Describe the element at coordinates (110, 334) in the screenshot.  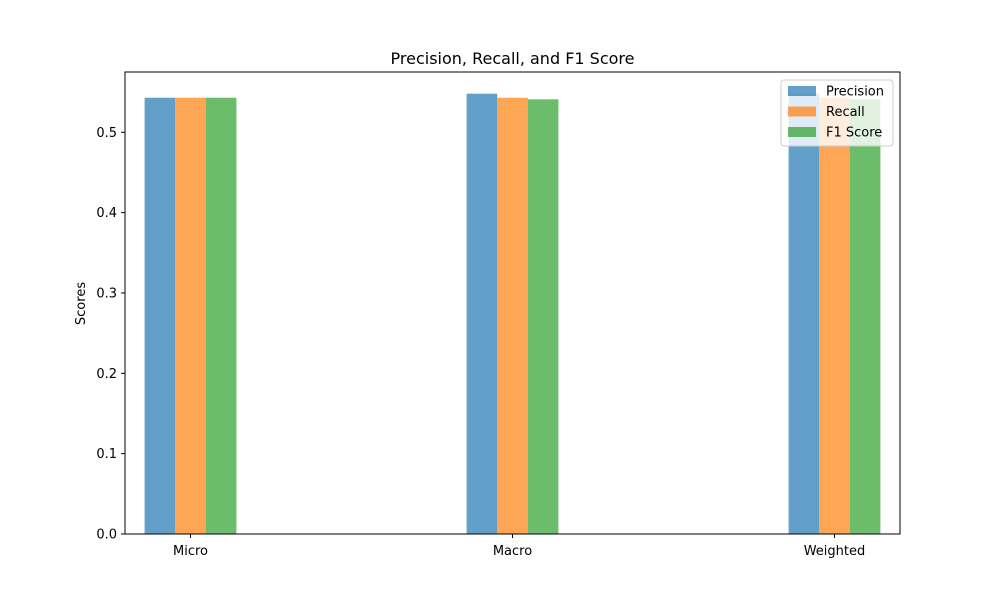
I see `y-axis: 0.0 0.1 0.2 0.3 0.4 0.5` at that location.